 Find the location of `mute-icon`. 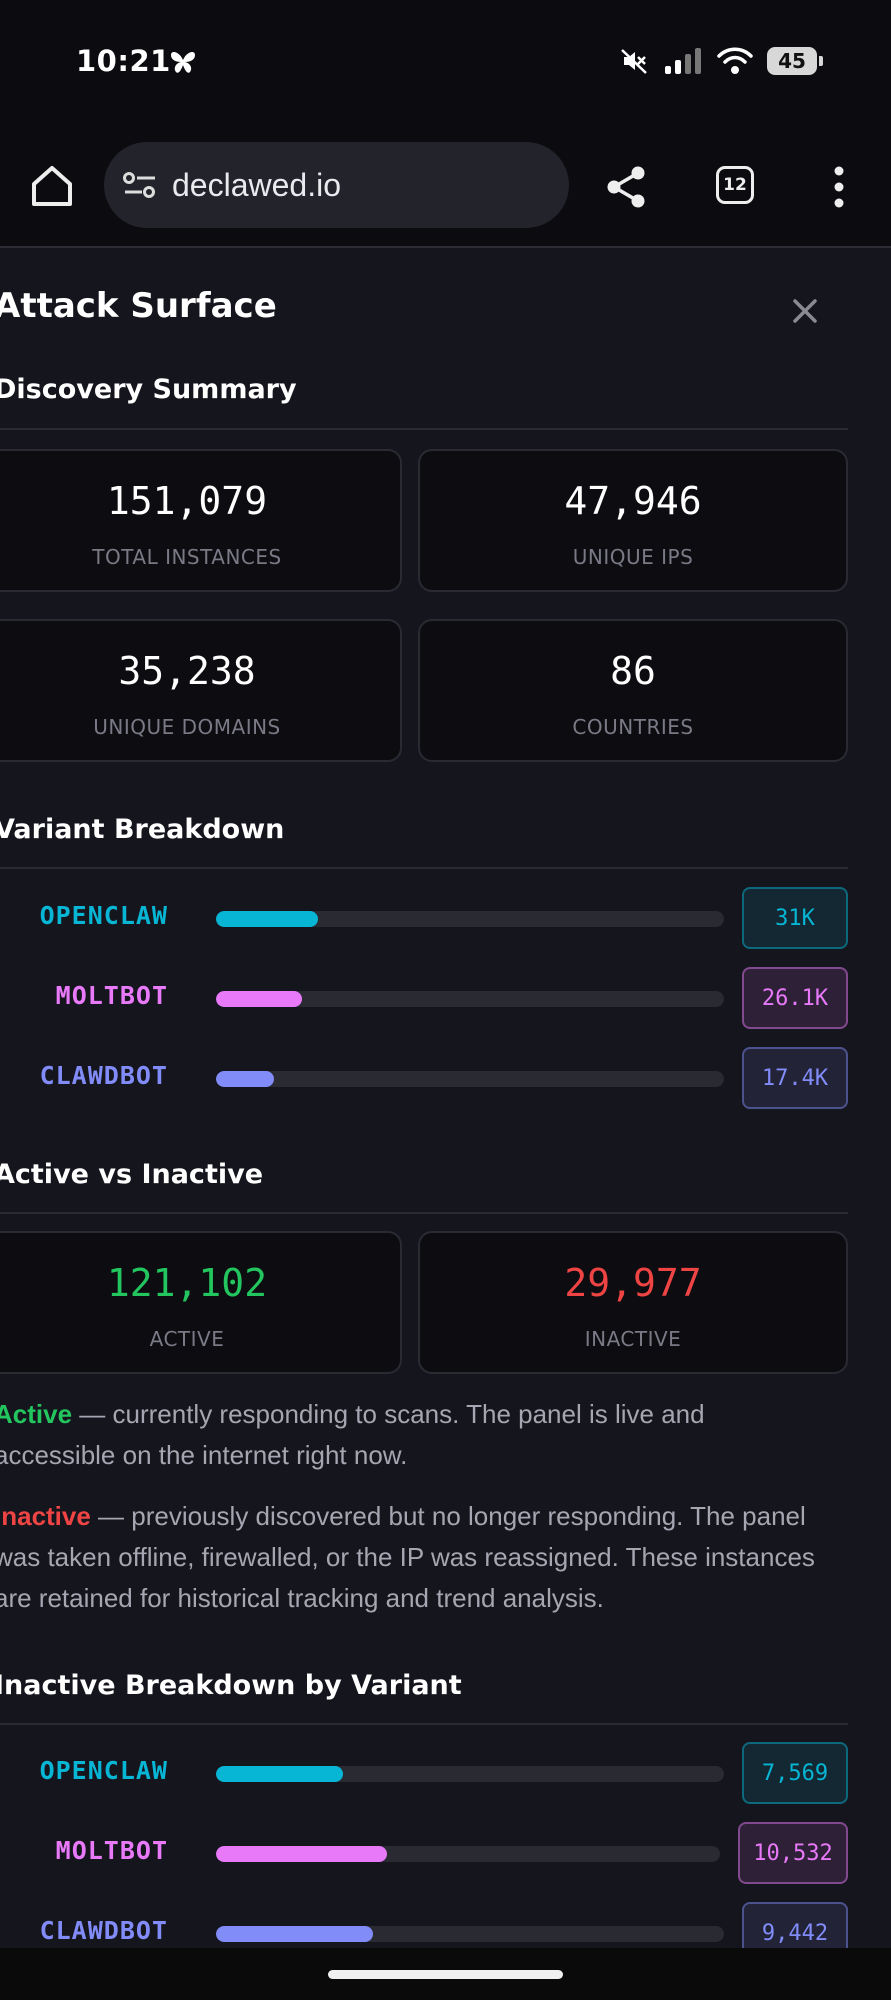

mute-icon is located at coordinates (634, 61).